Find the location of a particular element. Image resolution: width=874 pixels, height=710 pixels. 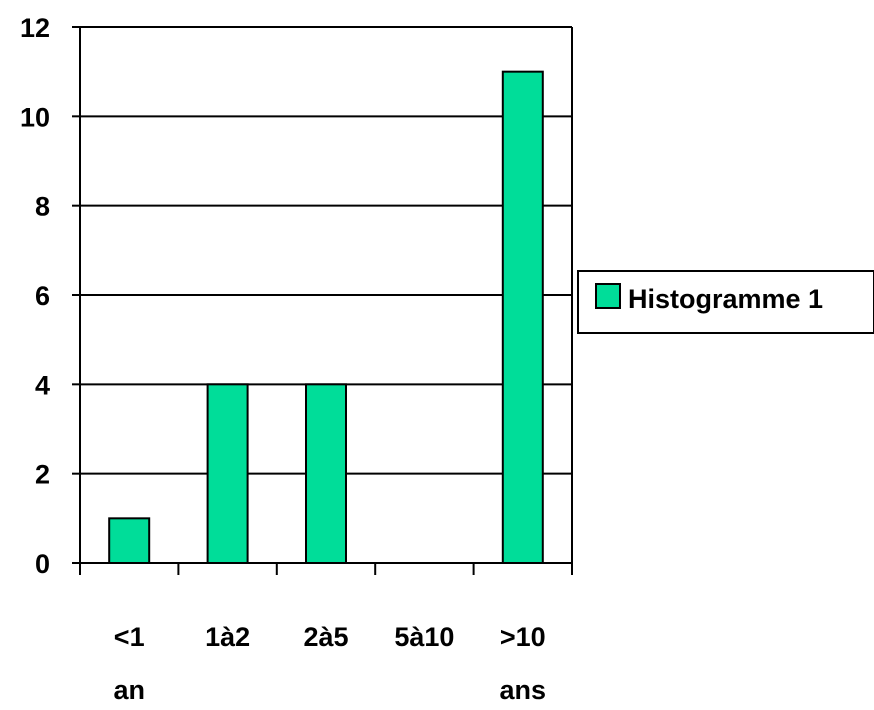

x-tick-label-3-line-0: 5à10 is located at coordinates (424, 637).